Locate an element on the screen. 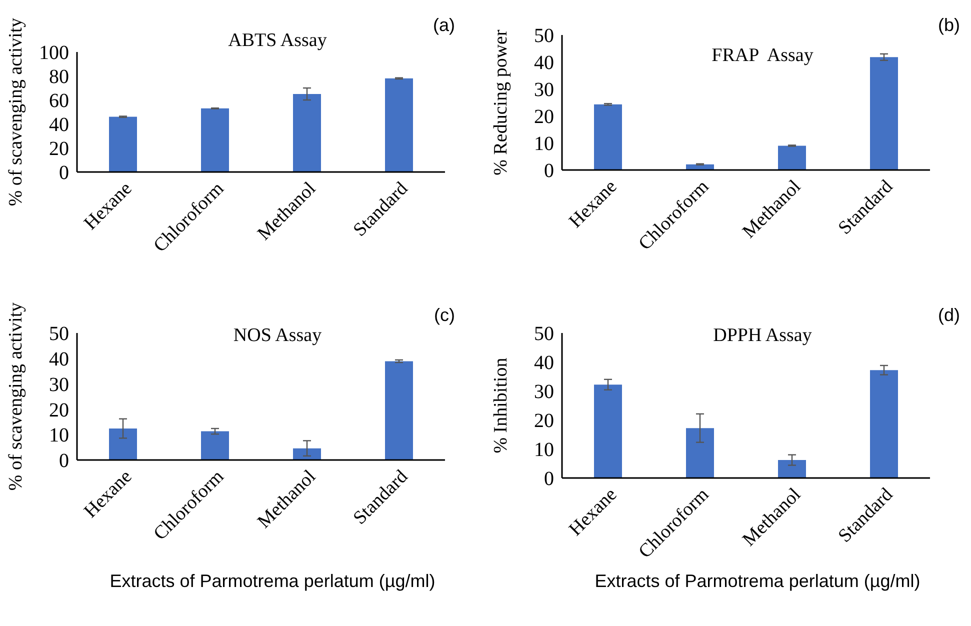 The height and width of the screenshot is (626, 971). y-axis-title: % Inhibition is located at coordinates (501, 405).